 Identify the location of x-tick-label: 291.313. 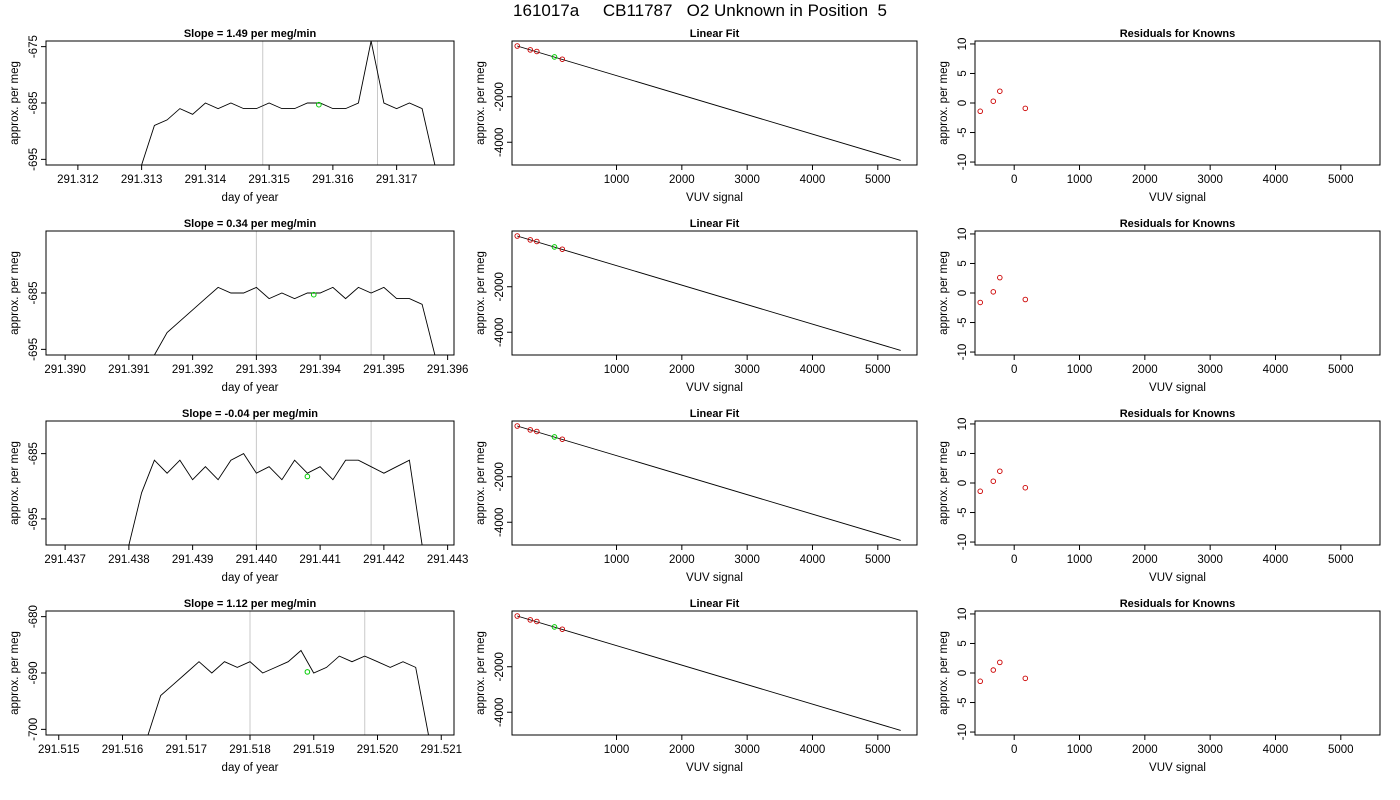
(142, 180).